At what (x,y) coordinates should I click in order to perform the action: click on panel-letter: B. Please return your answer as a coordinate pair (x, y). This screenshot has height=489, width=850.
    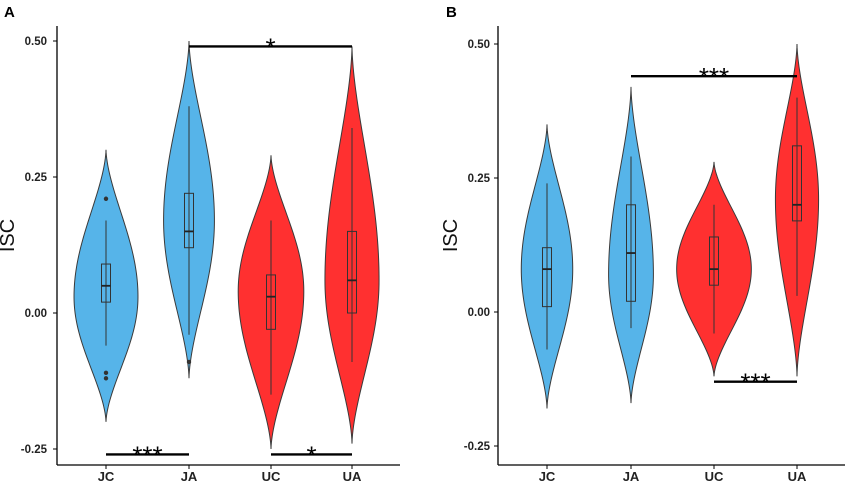
    Looking at the image, I should click on (451, 12).